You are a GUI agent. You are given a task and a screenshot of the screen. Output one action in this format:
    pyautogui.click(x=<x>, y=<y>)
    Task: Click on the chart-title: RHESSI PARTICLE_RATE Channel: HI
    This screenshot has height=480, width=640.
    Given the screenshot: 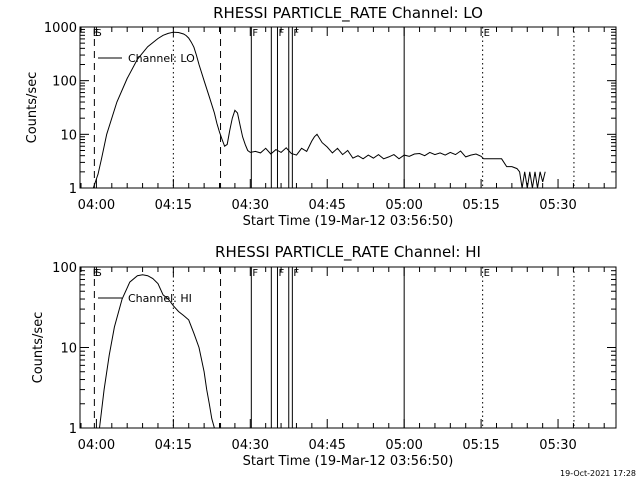 What is the action you would take?
    pyautogui.click(x=348, y=252)
    